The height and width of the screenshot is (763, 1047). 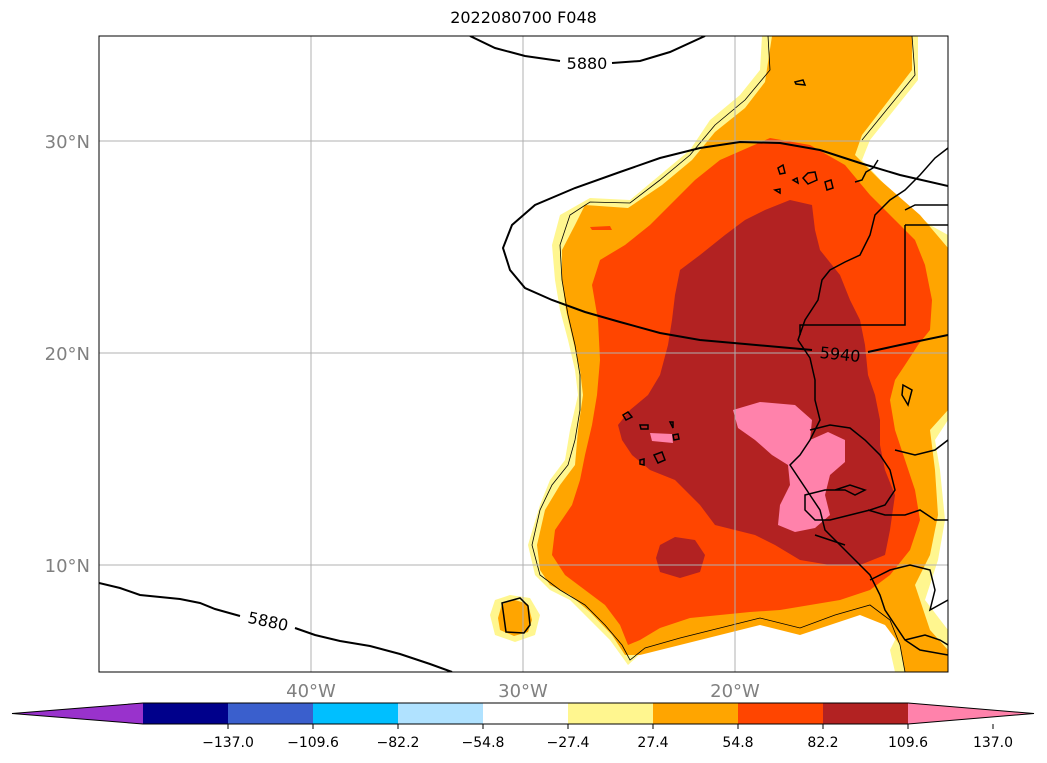 I want to click on colorbar-tick-label: −109.6, so click(x=313, y=743).